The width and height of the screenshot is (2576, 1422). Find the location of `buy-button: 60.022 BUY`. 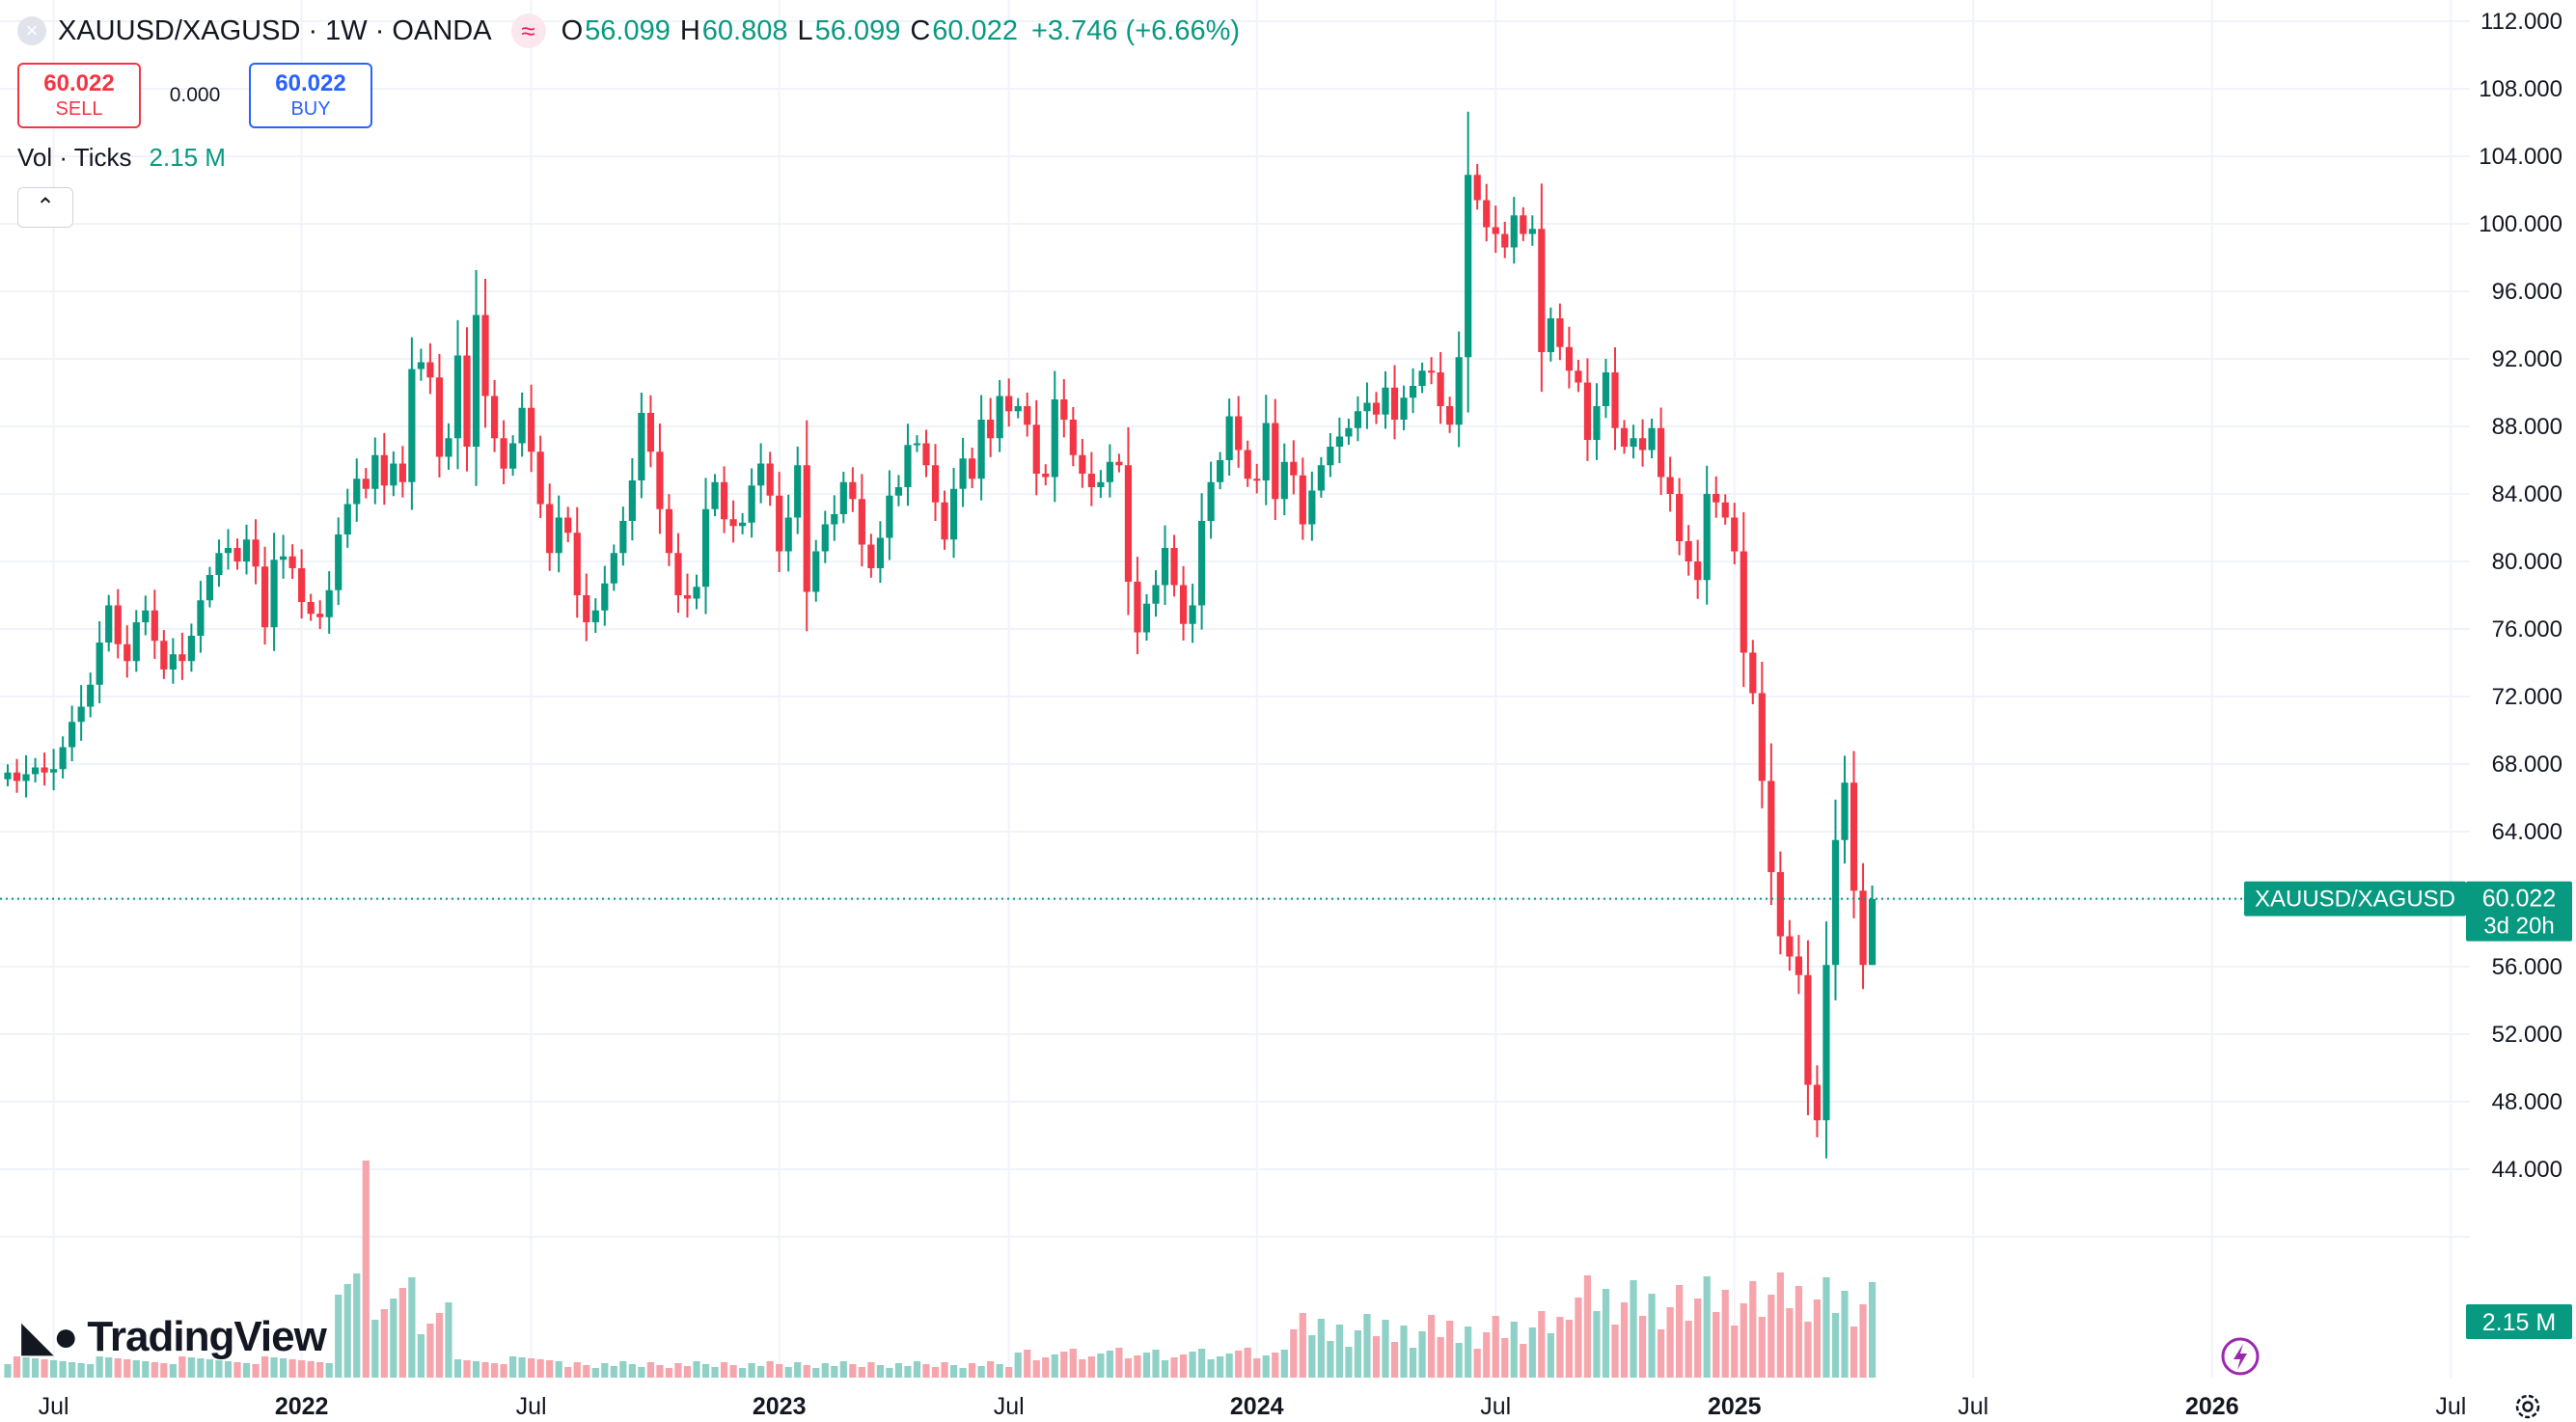

buy-button: 60.022 BUY is located at coordinates (310, 95).